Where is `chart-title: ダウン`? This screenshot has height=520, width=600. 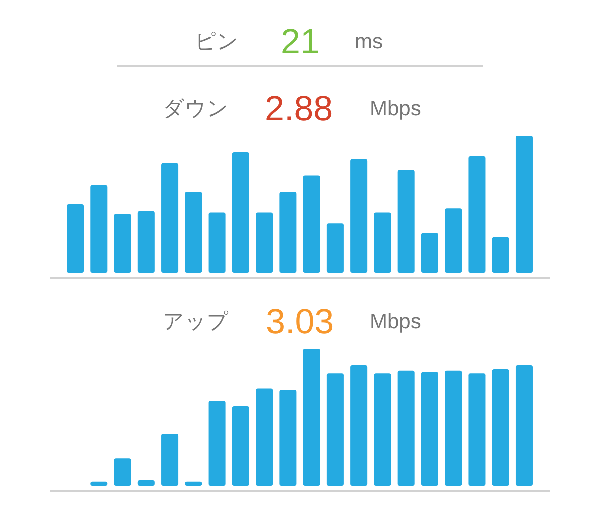 chart-title: ダウン is located at coordinates (196, 108).